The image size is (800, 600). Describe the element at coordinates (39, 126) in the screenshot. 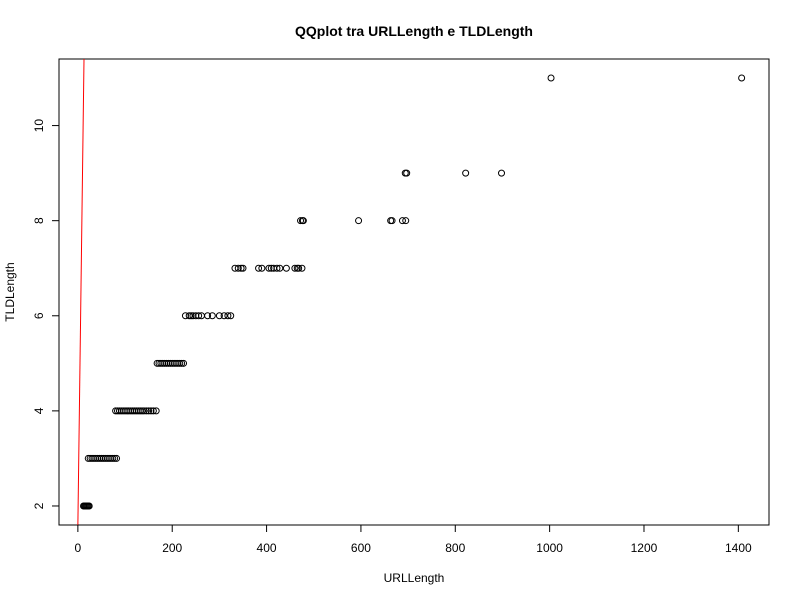

I see `y-tick-label: 10` at that location.